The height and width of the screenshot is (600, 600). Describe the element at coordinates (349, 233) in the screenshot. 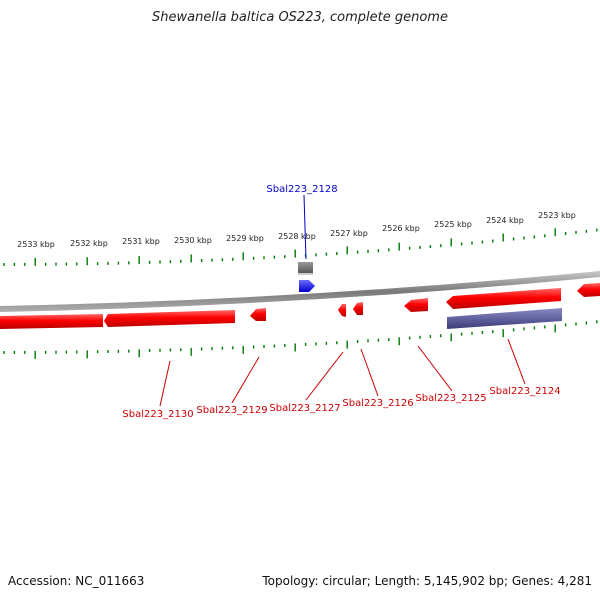

I see `scale-label: 2527 kbp` at that location.